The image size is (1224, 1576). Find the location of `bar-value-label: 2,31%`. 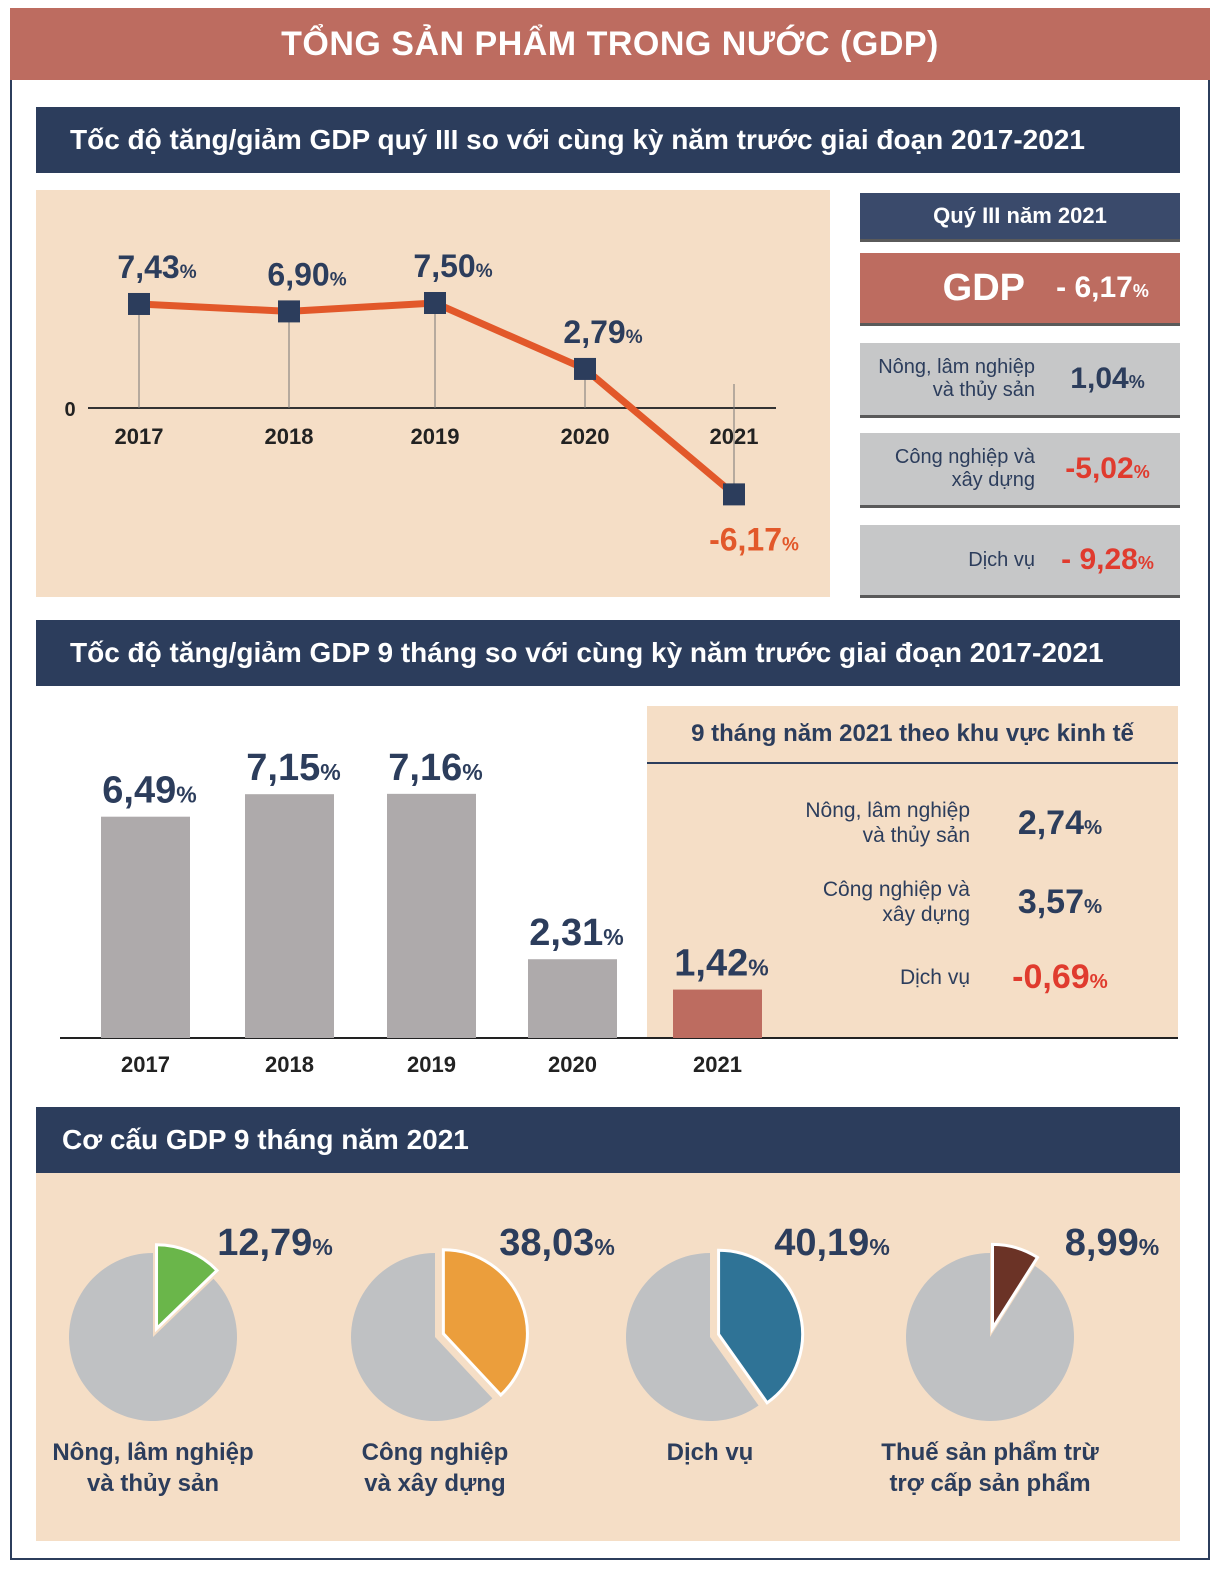

bar-value-label: 2,31% is located at coordinates (576, 933).